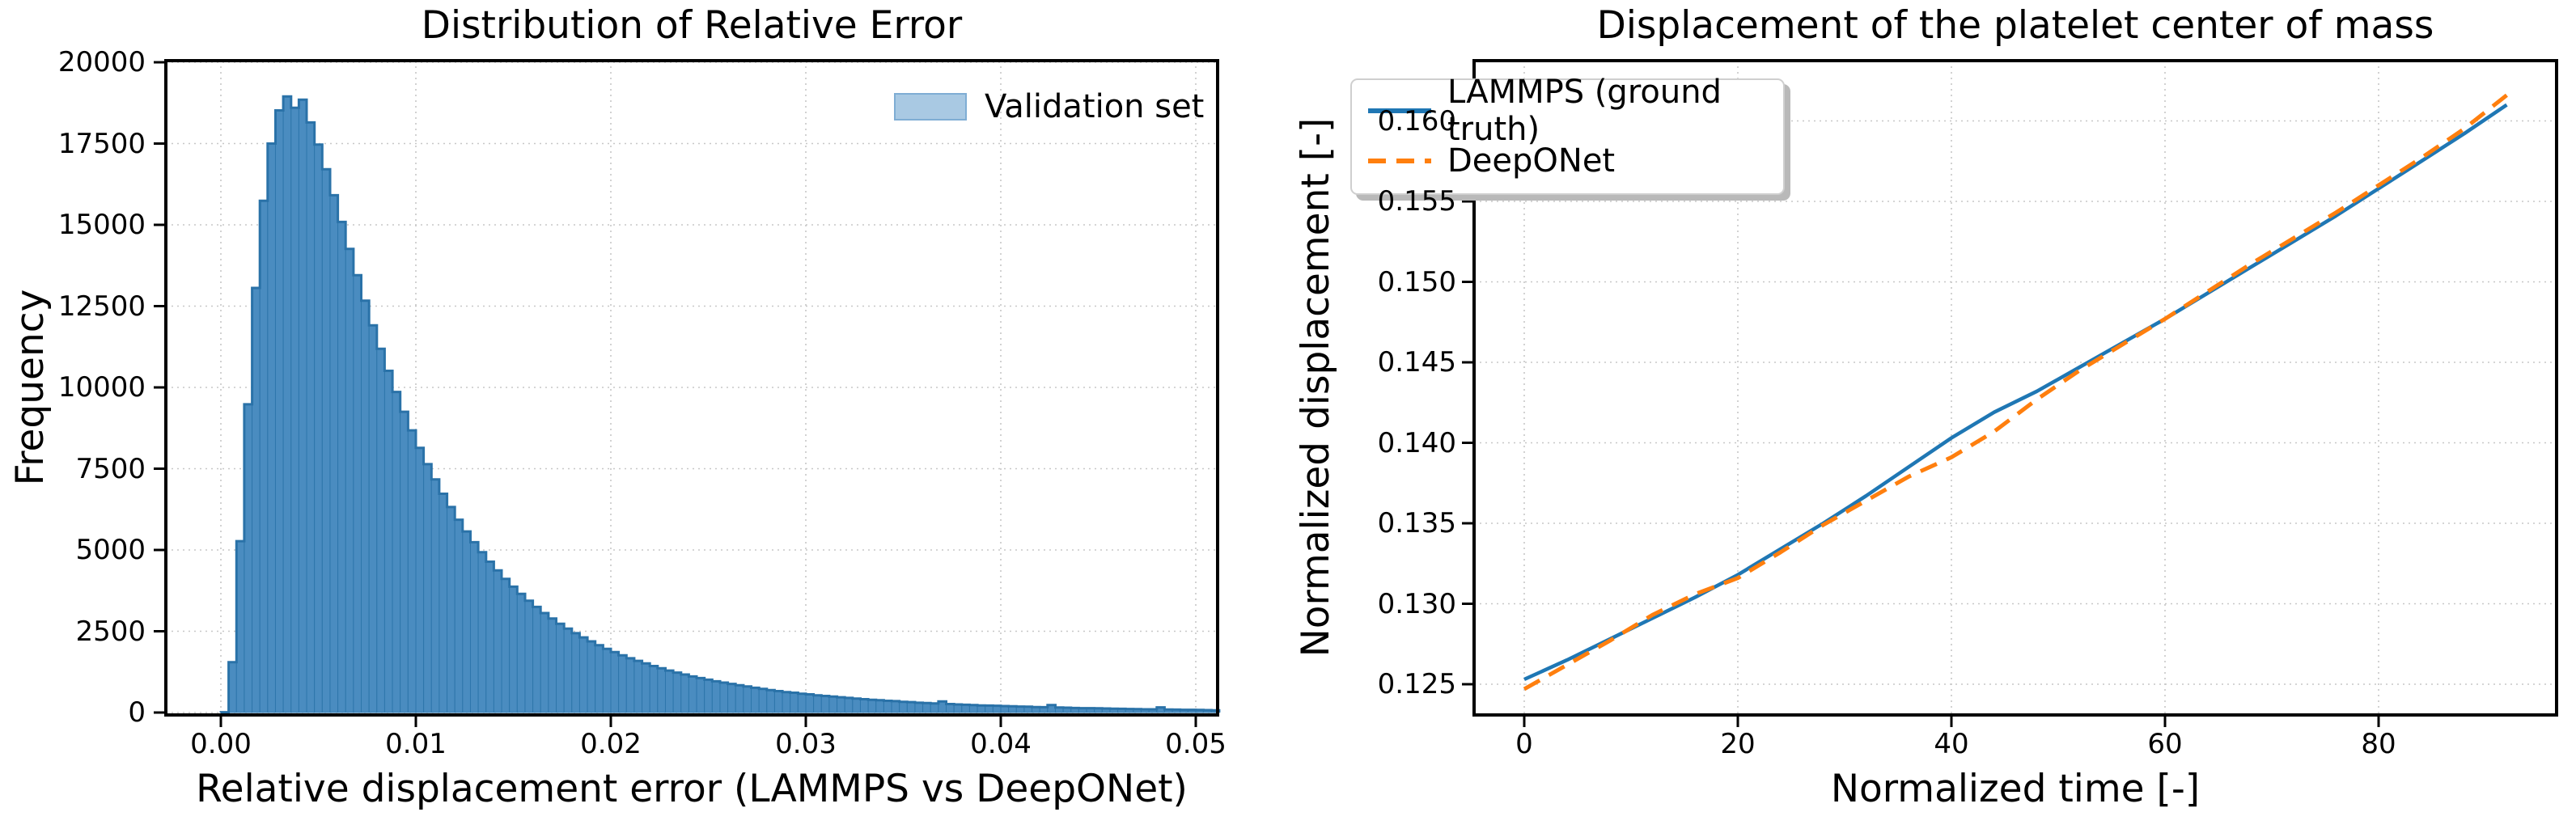  Describe the element at coordinates (416, 744) in the screenshot. I see `left-x-tick-label: 0.01` at that location.